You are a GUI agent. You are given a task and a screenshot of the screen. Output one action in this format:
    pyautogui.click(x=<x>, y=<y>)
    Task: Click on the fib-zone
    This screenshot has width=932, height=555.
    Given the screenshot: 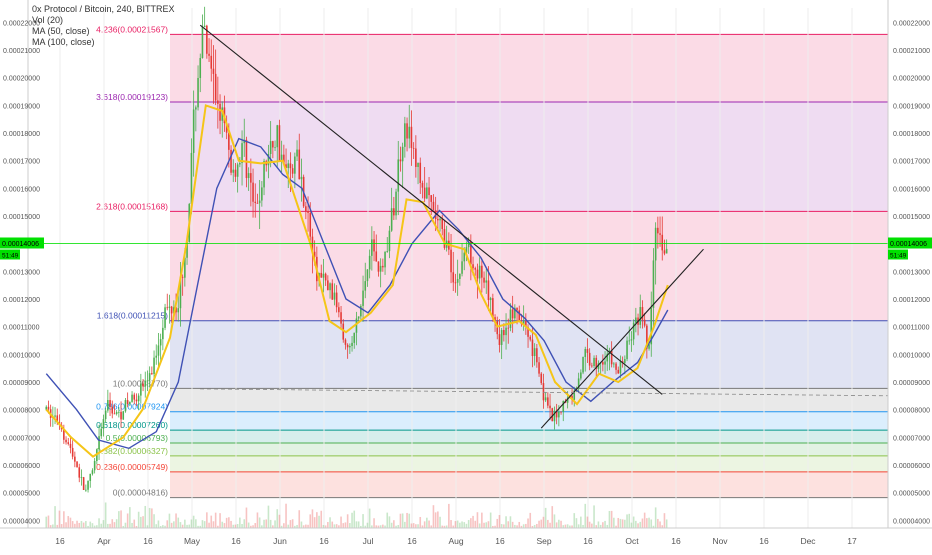 What is the action you would take?
    pyautogui.click(x=529, y=437)
    